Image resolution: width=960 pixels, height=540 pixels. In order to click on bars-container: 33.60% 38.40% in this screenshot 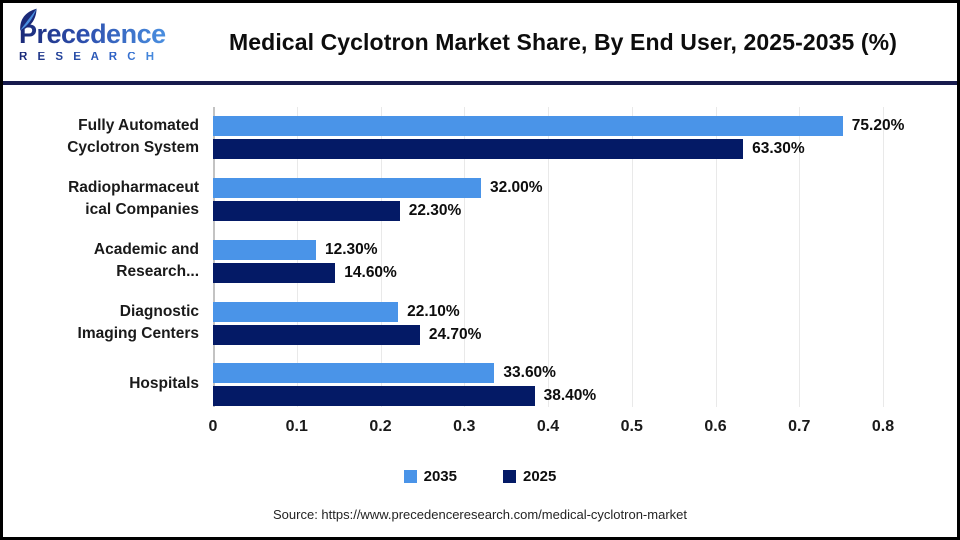, I will do `click(548, 384)`.